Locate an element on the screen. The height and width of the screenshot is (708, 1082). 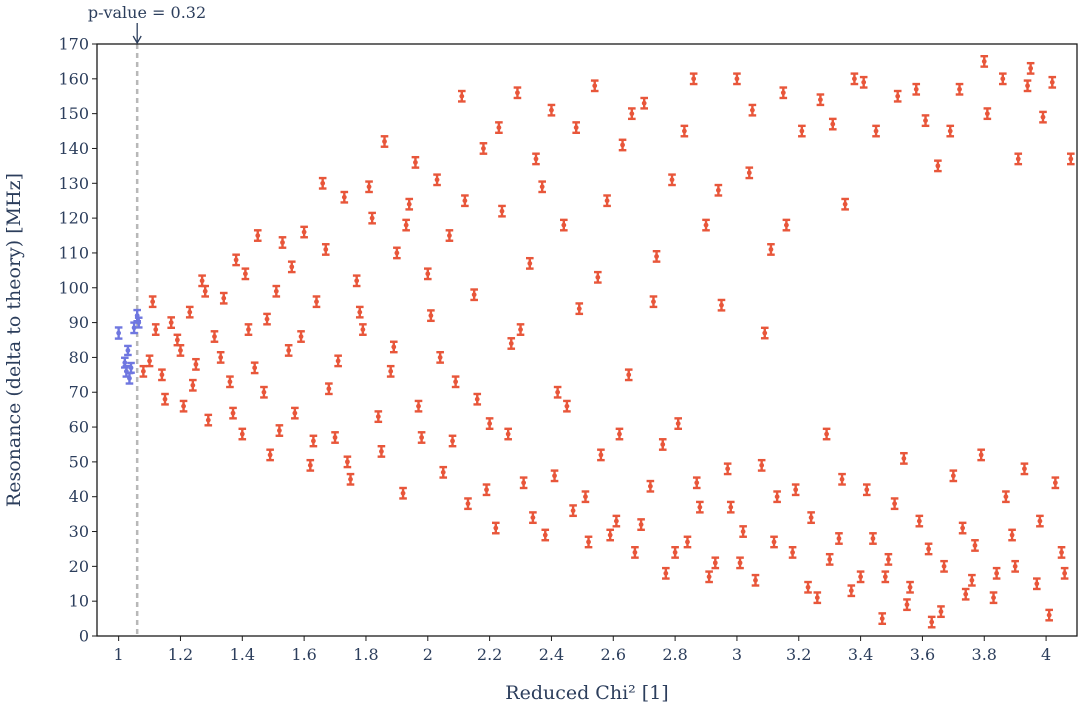
x-tick-label: 1.8 is located at coordinates (365, 654).